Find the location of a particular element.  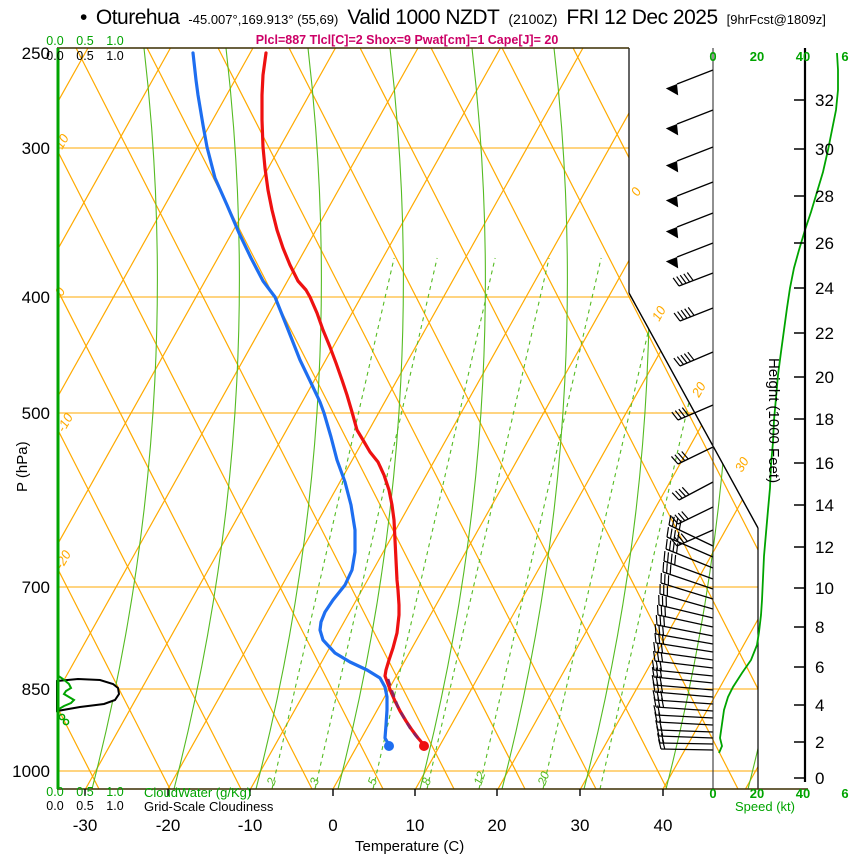

station-name: Oturehua is located at coordinates (137, 17).